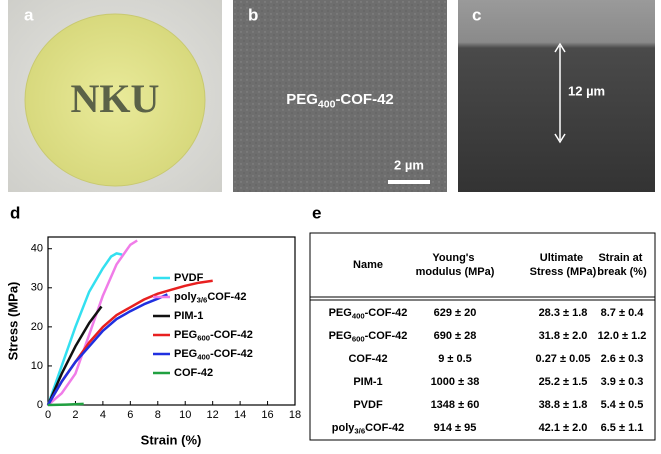  What do you see at coordinates (15, 212) in the screenshot?
I see `panel-label: d` at bounding box center [15, 212].